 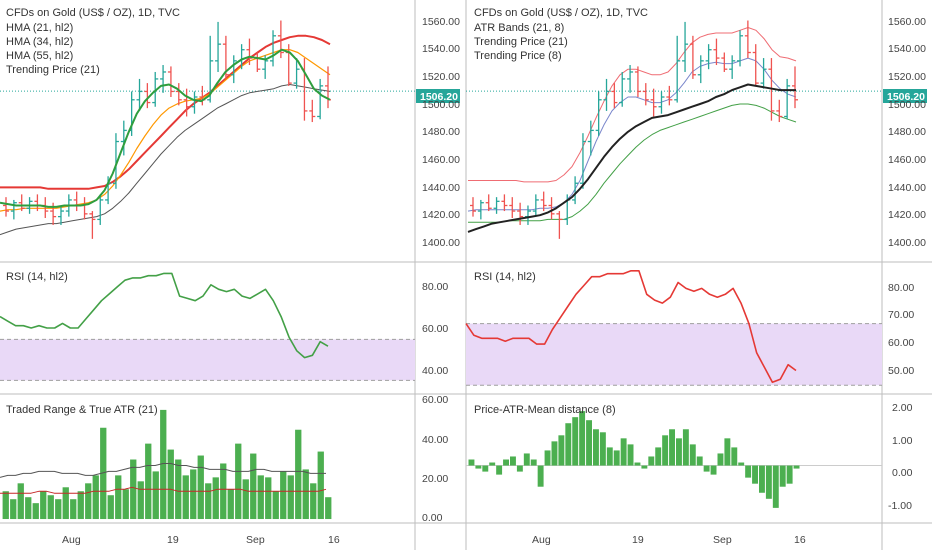 What do you see at coordinates (669, 540) in the screenshot?
I see `right-x-axis: Aug 19 Sep 16` at bounding box center [669, 540].